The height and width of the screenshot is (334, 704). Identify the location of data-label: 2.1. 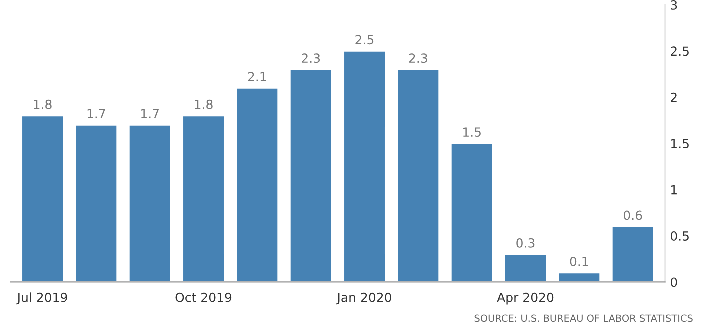
(257, 77).